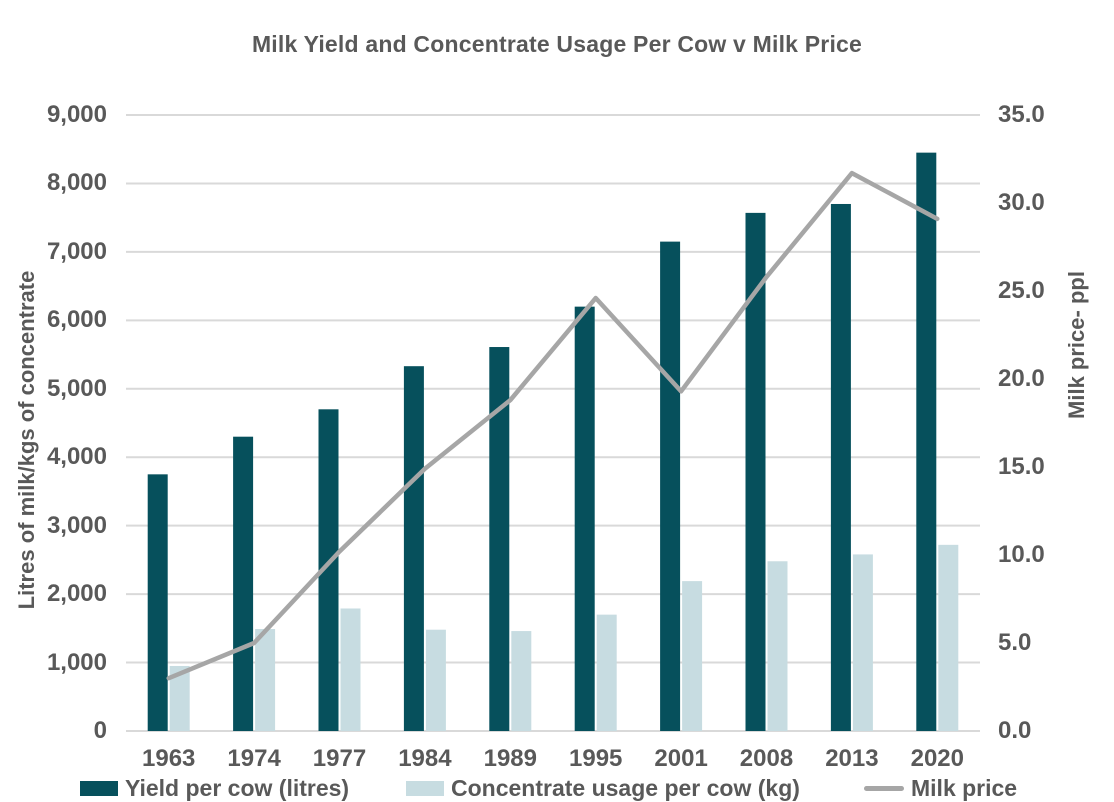 This screenshot has width=1114, height=802. What do you see at coordinates (948, 637) in the screenshot?
I see `concentrate-bar-2020` at bounding box center [948, 637].